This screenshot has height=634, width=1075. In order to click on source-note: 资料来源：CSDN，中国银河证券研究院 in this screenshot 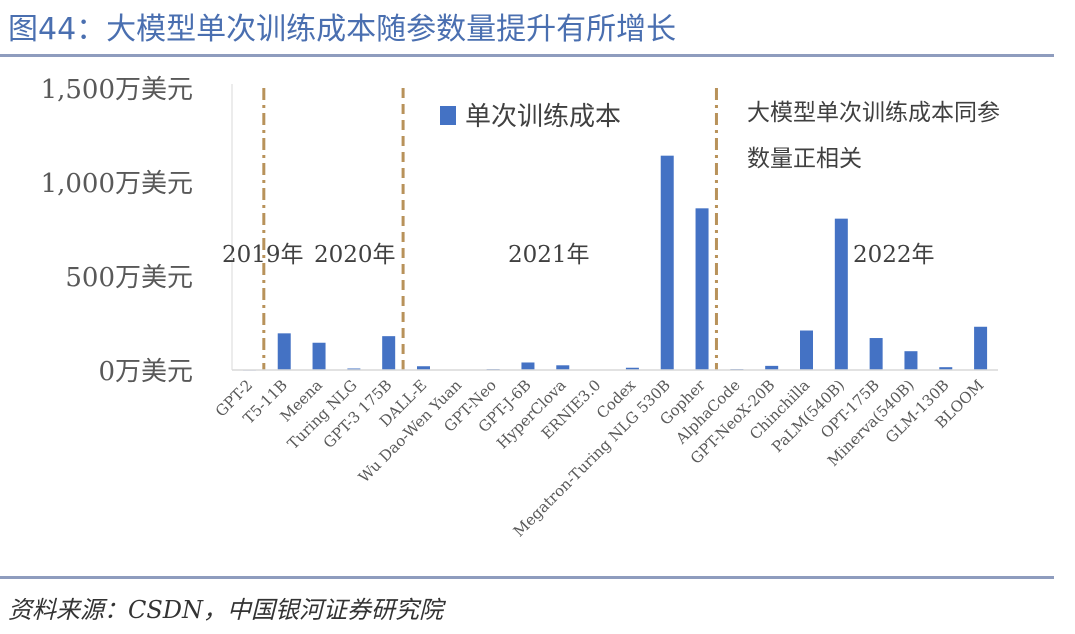, I will do `click(226, 610)`.